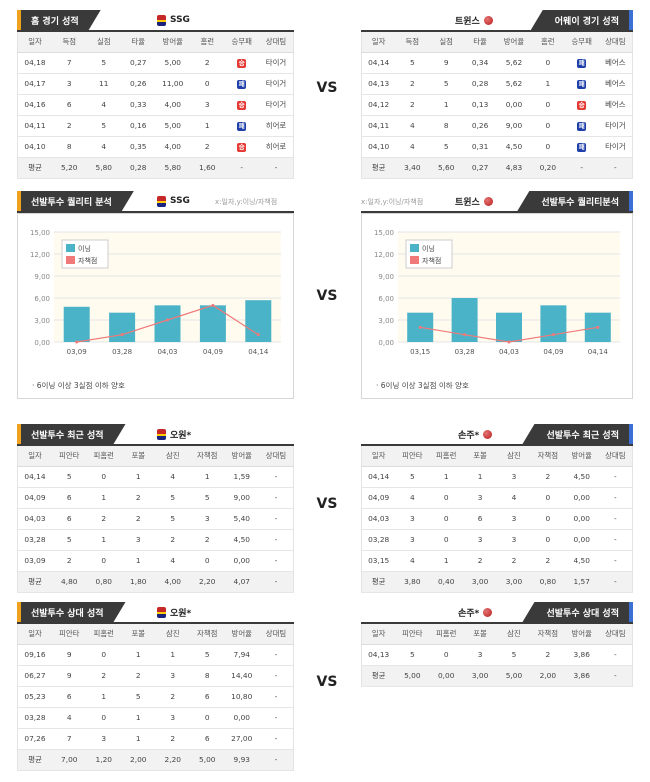  Describe the element at coordinates (446, 168) in the screenshot. I see `table-cell: 5,60` at that location.